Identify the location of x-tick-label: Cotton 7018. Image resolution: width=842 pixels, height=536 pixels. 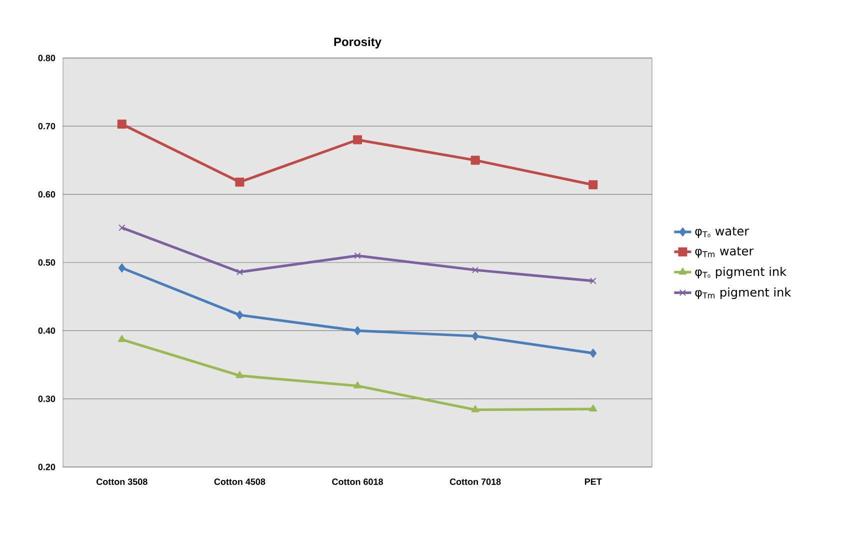
(475, 481).